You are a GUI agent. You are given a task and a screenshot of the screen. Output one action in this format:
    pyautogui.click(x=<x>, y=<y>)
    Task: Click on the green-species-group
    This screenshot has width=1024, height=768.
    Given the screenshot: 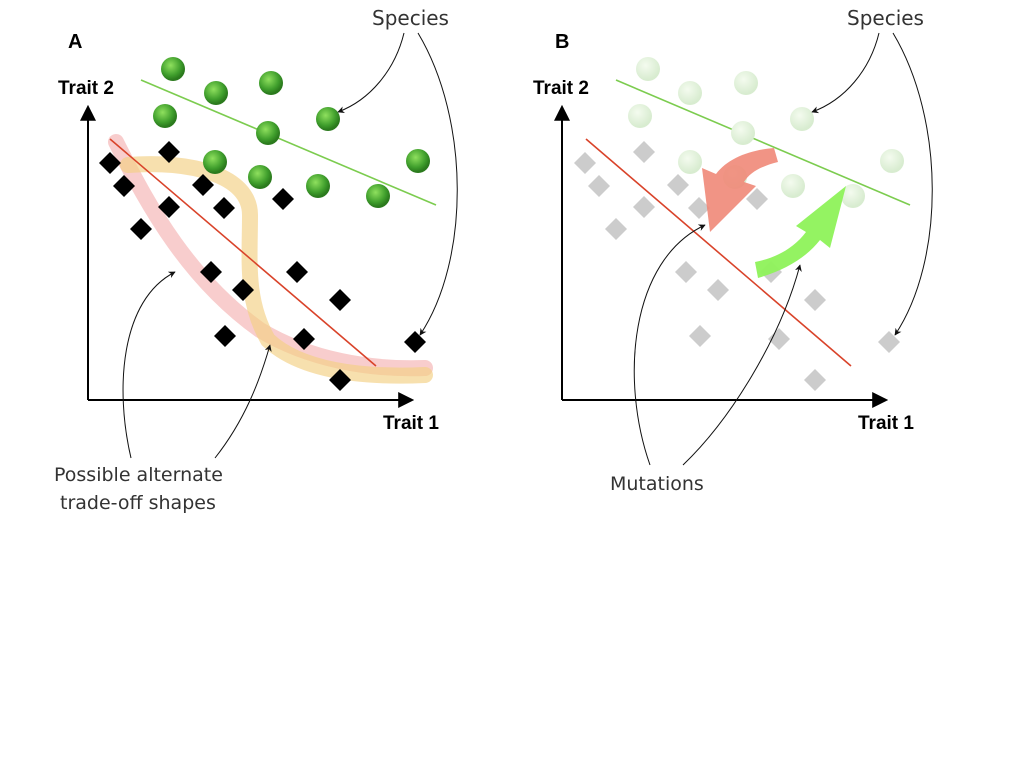 What is the action you would take?
    pyautogui.click(x=291, y=132)
    